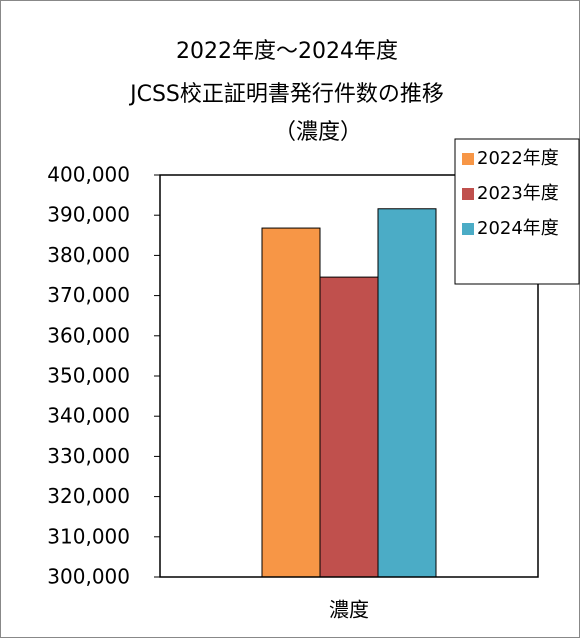 The height and width of the screenshot is (638, 580). What do you see at coordinates (88, 215) in the screenshot?
I see `y-tick-label: 390,000` at bounding box center [88, 215].